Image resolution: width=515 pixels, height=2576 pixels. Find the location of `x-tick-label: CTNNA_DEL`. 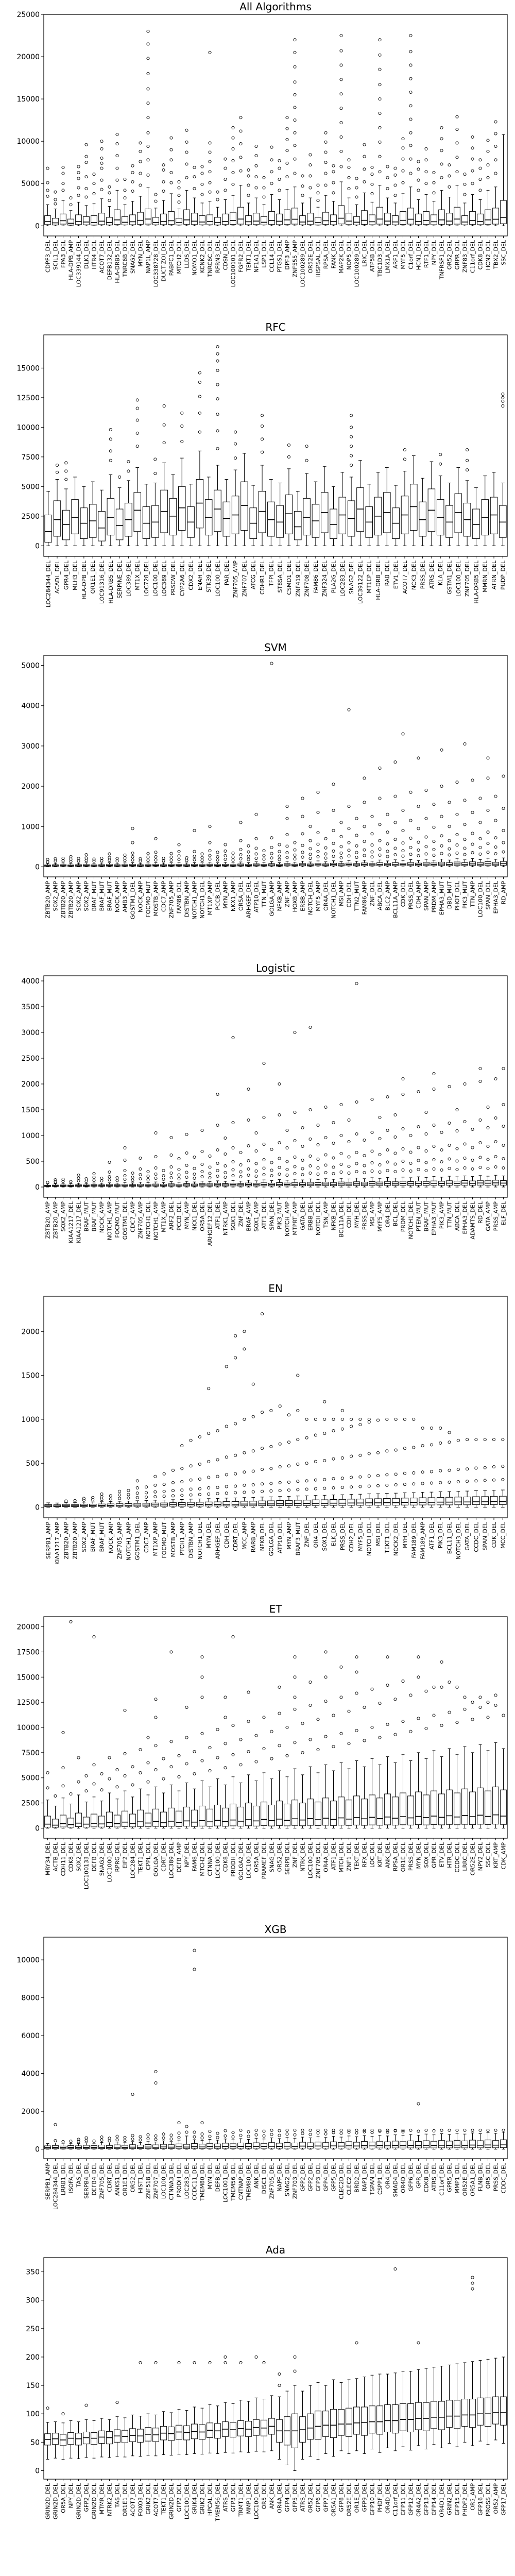

x-tick-label: CTNNA_DEL is located at coordinates (210, 1859).